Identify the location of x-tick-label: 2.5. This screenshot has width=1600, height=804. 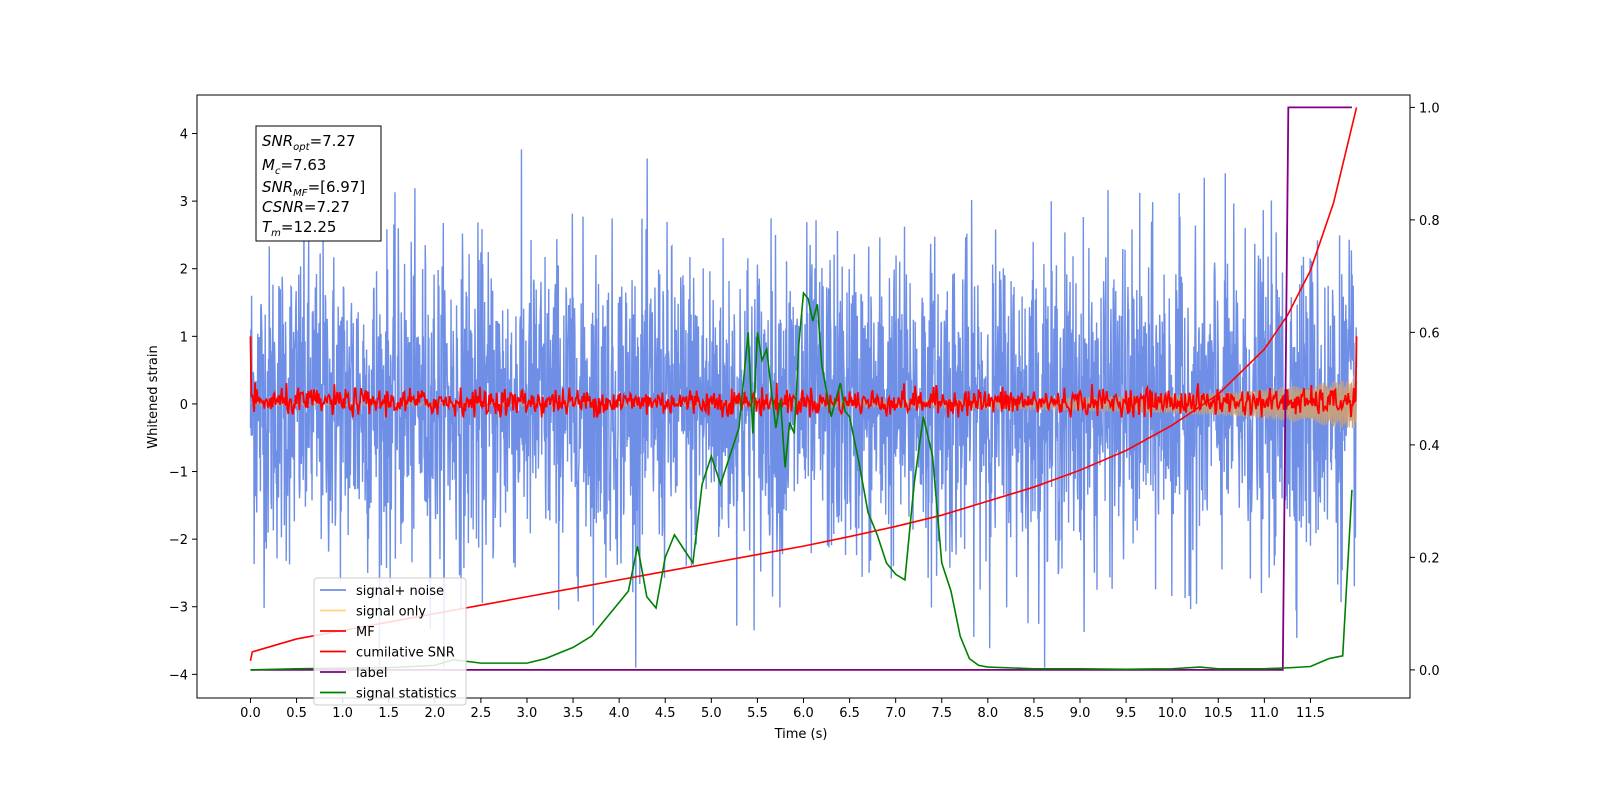
(481, 713).